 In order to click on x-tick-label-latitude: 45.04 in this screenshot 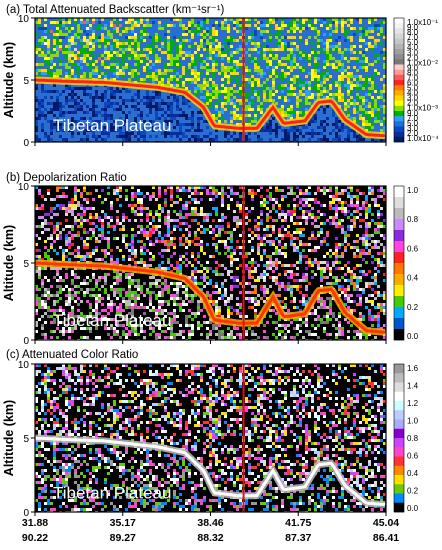, I will do `click(386, 523)`.